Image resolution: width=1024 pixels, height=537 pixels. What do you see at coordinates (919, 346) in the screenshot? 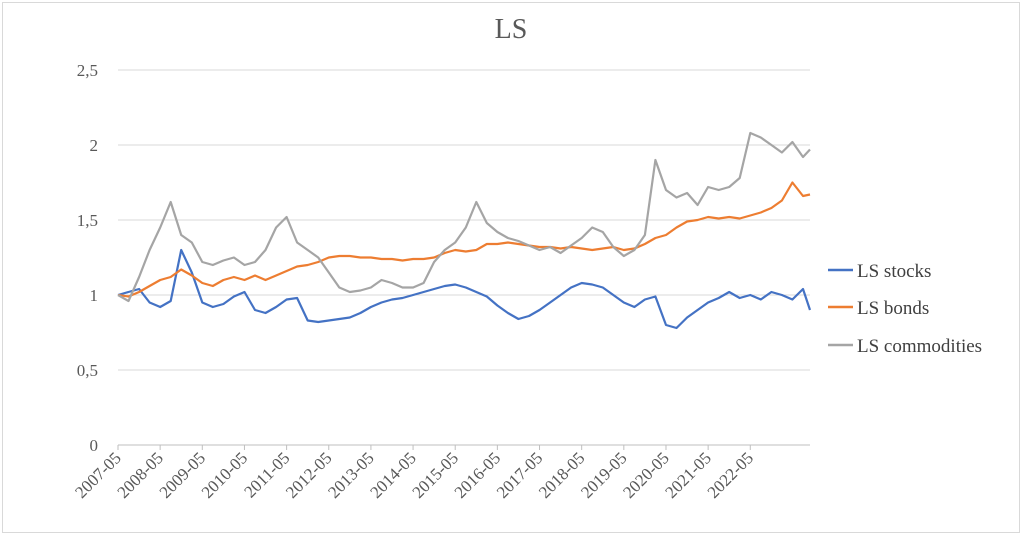
I see `legend-label: LS commodities` at bounding box center [919, 346].